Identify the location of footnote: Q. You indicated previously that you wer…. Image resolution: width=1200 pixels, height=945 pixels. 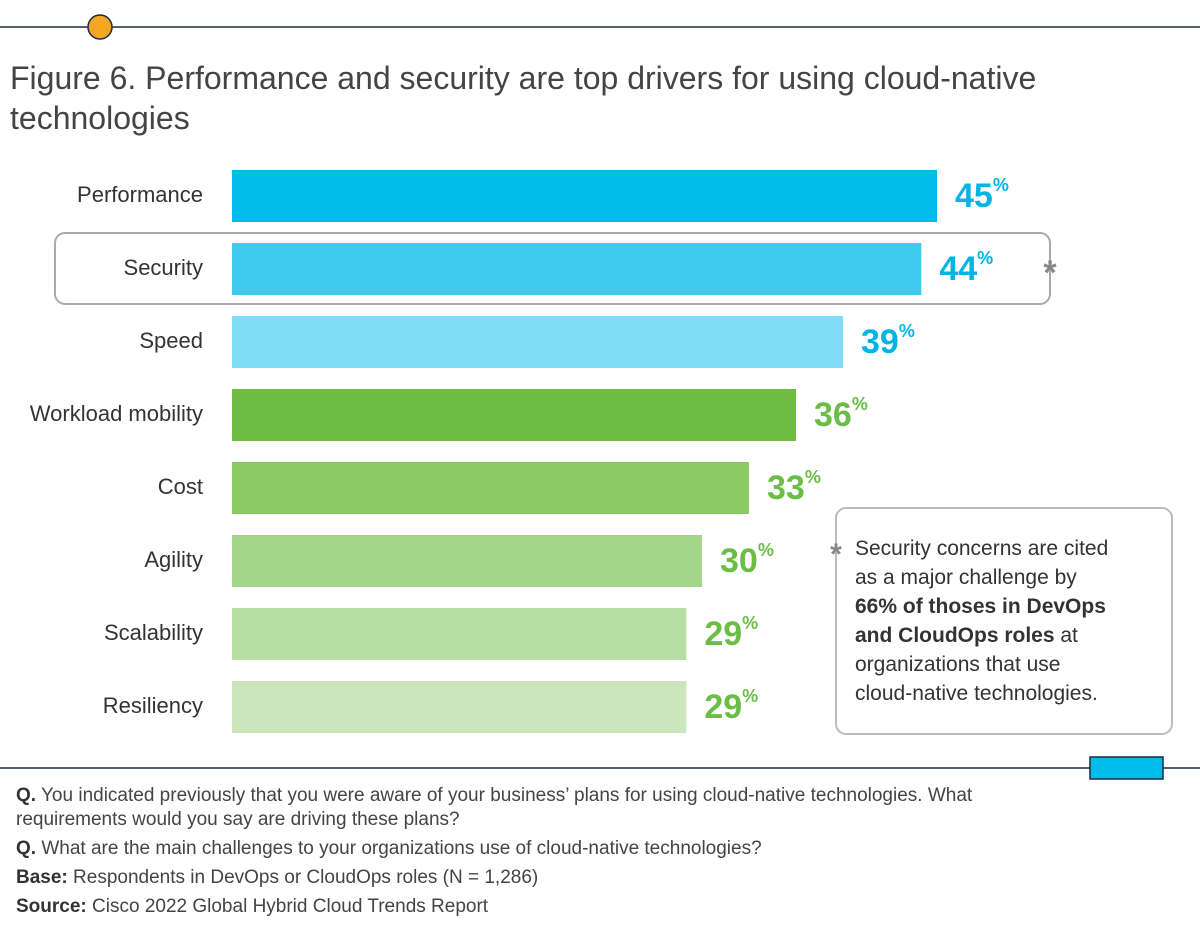
(506, 808).